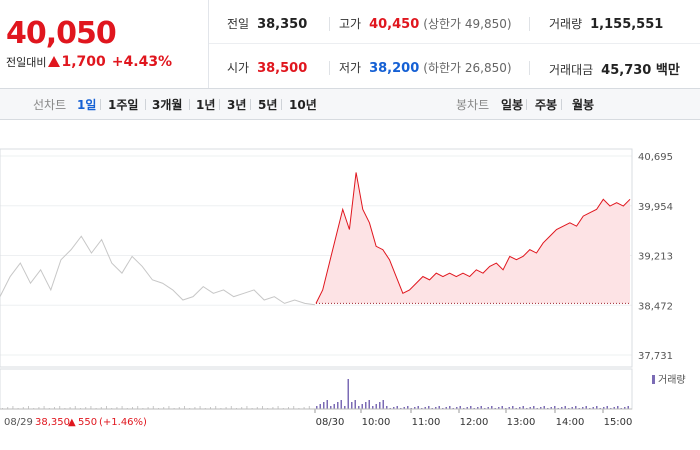  I want to click on candle-chart-label: 봉차트, so click(473, 105).